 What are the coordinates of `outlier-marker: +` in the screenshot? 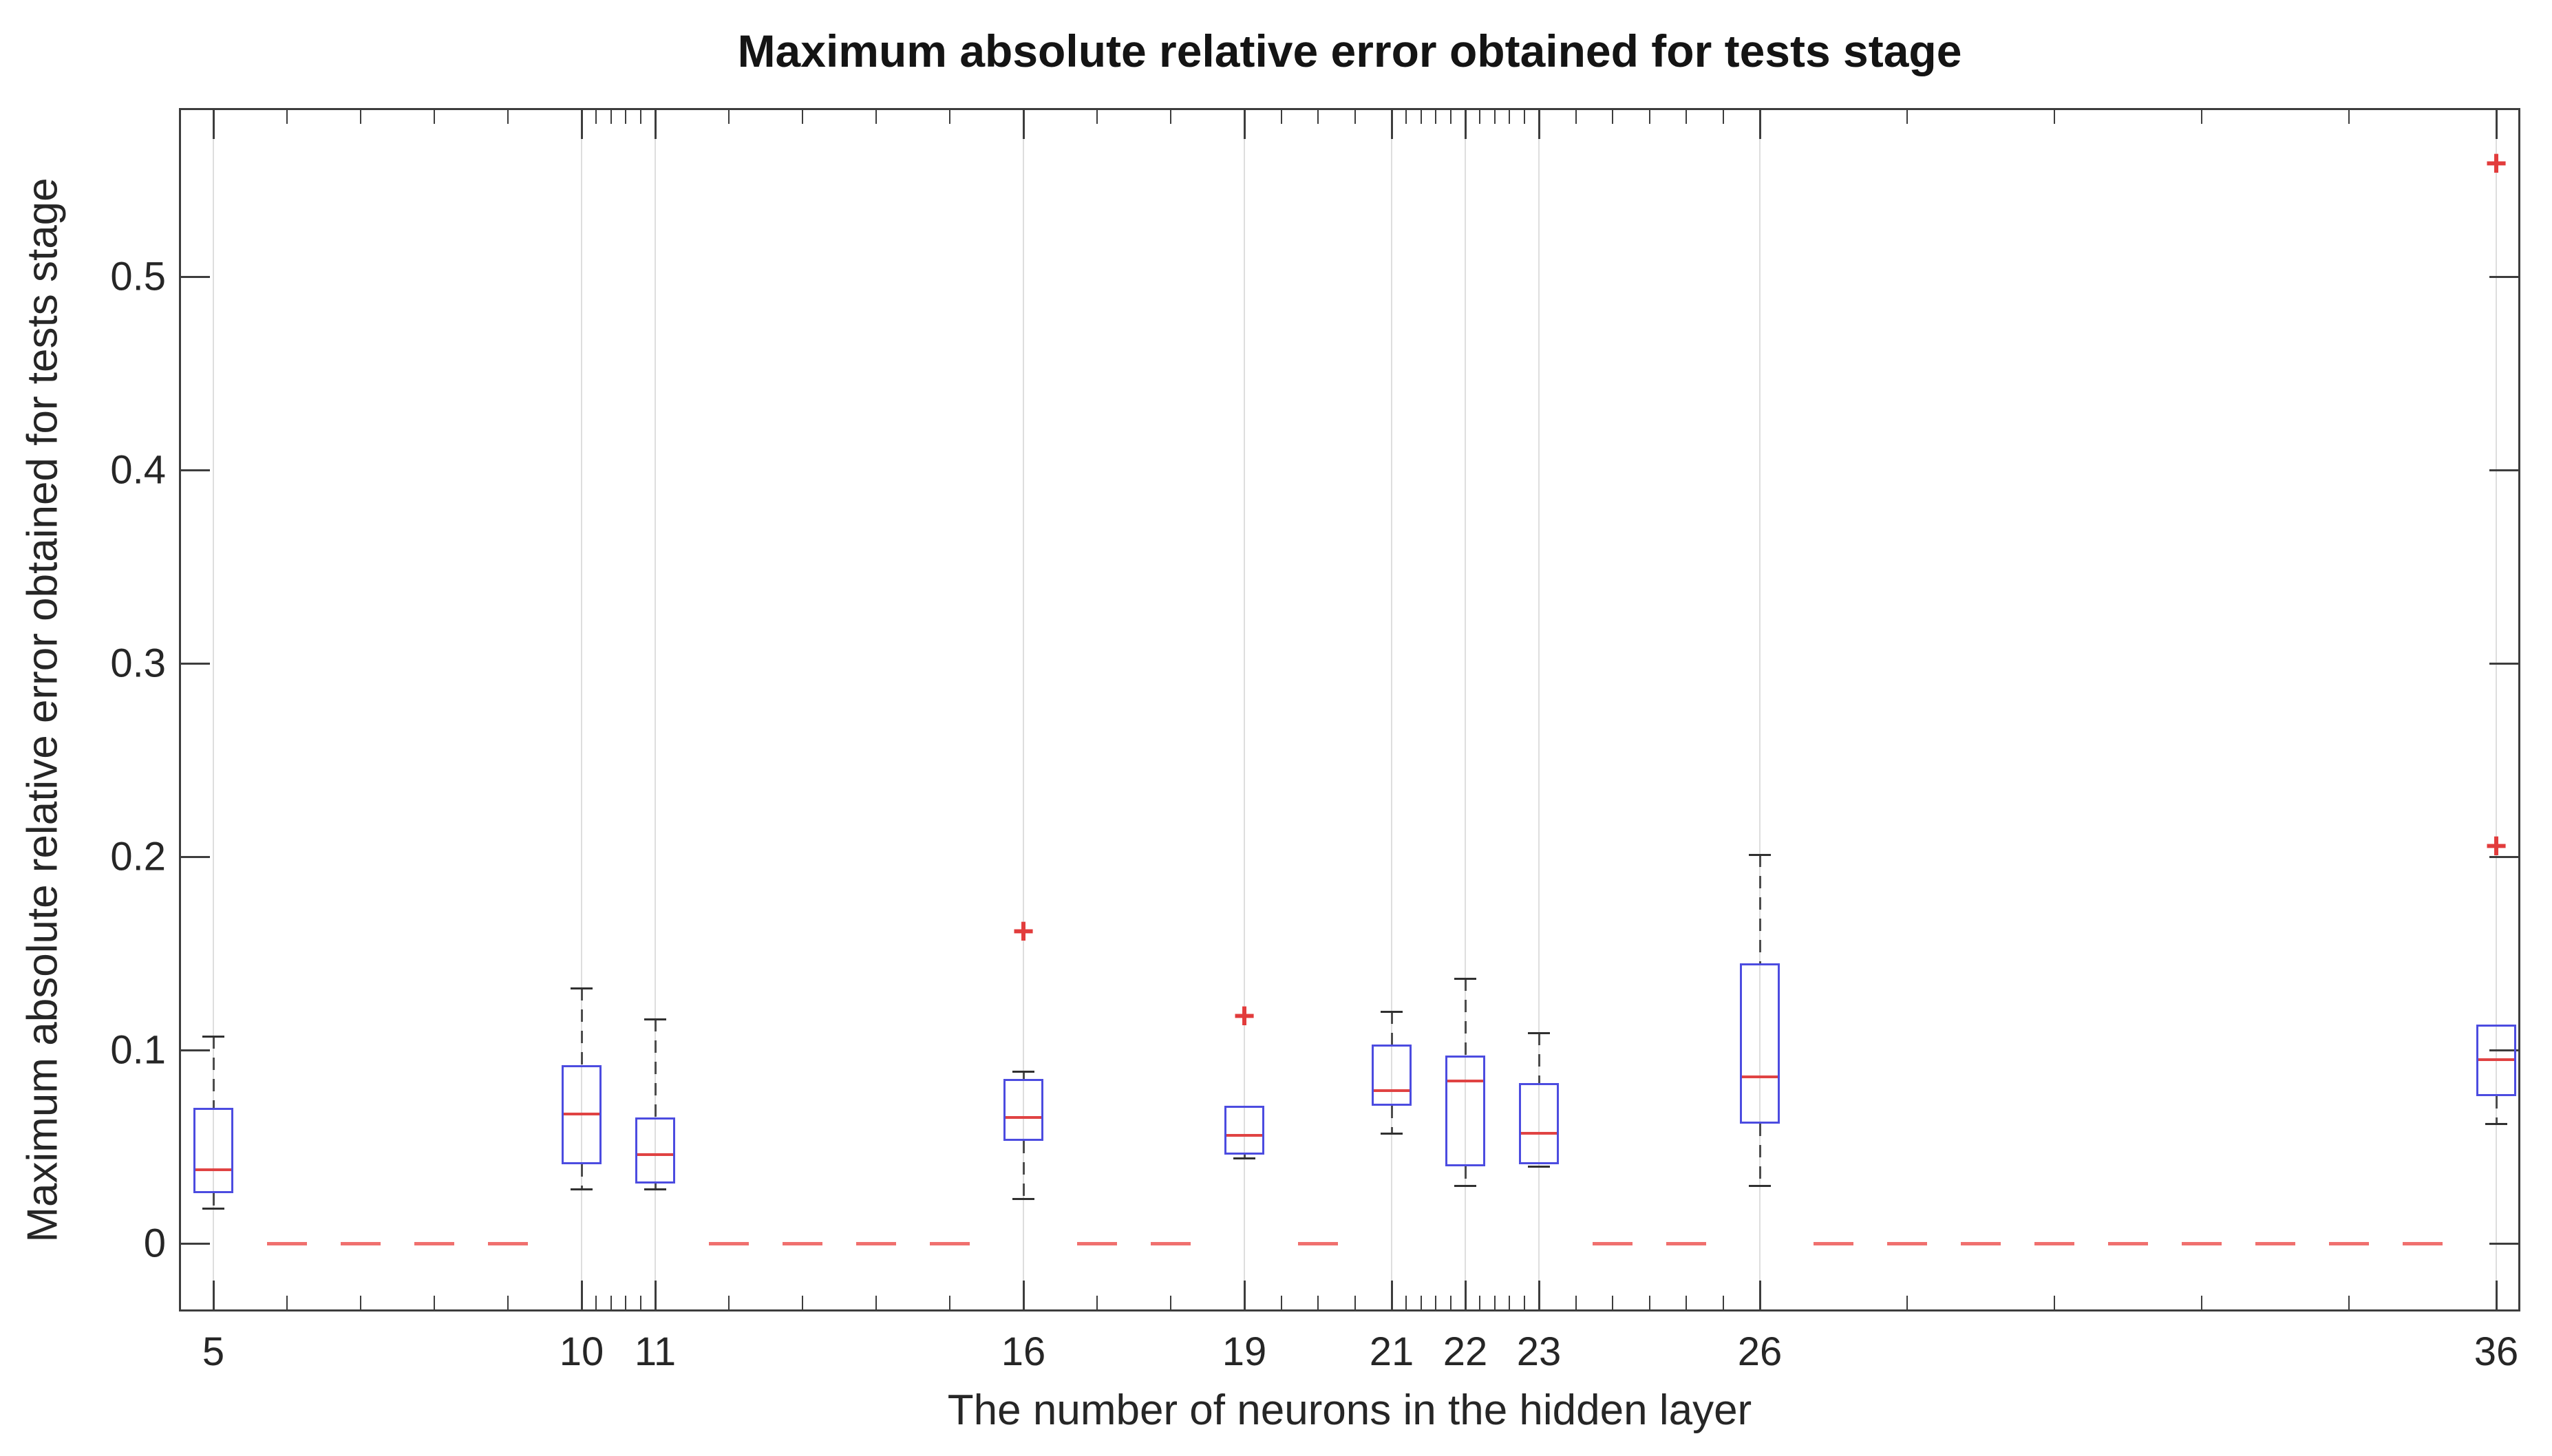 It's located at (2496, 845).